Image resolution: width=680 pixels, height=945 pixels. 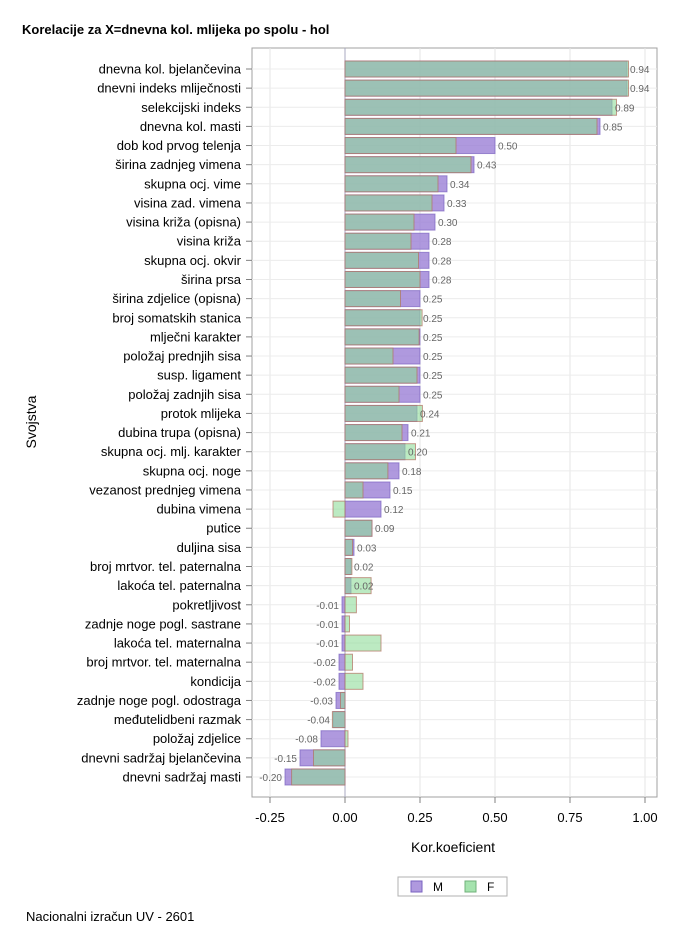 I want to click on category-label: broj mrtvor. tel. paternalna, so click(x=166, y=566).